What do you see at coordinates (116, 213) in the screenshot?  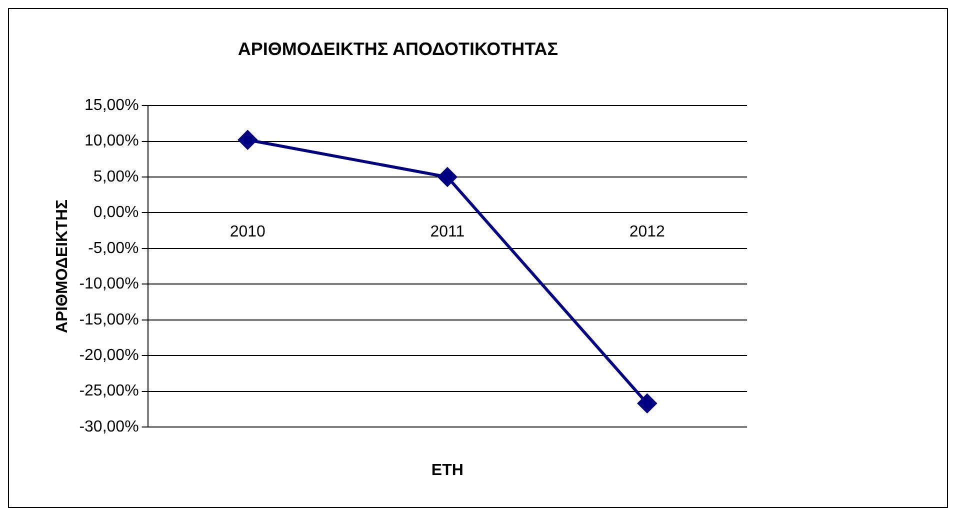 I see `y-tick-label: 0,00%` at bounding box center [116, 213].